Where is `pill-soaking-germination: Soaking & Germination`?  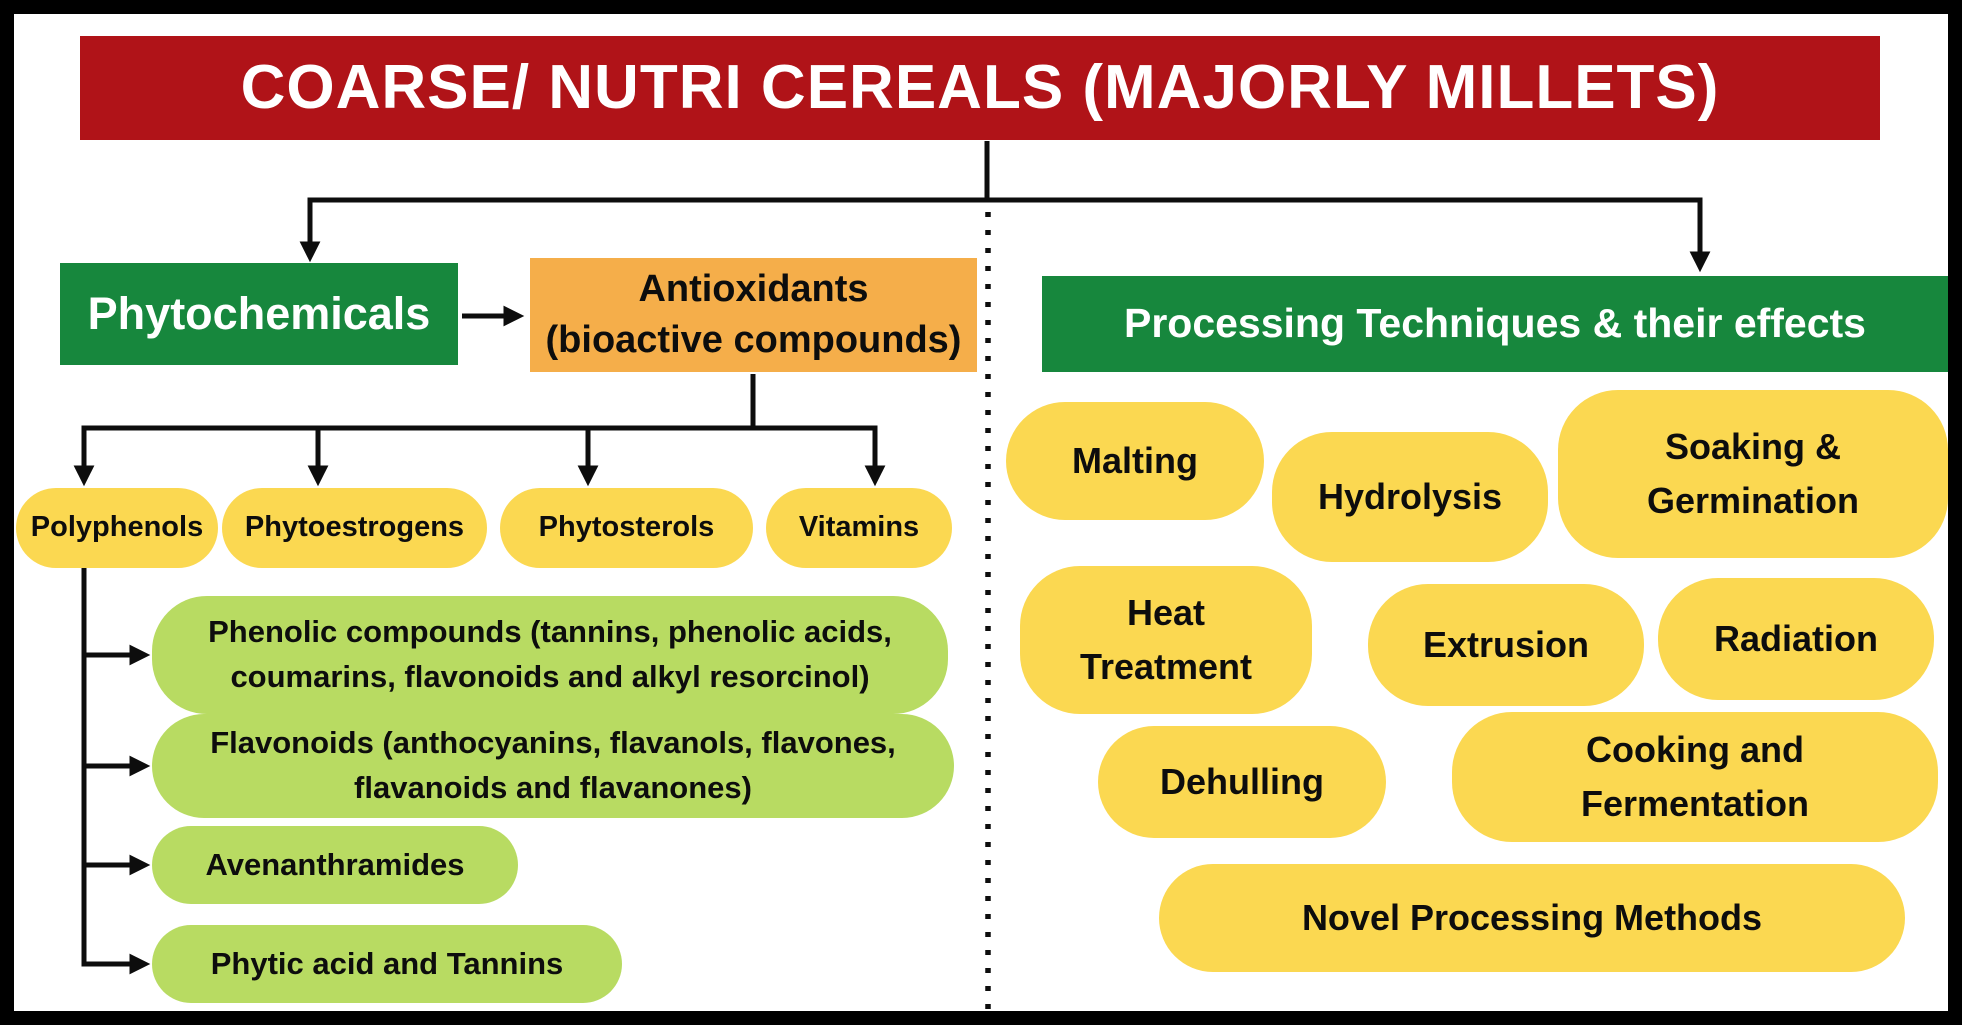 pill-soaking-germination: Soaking & Germination is located at coordinates (1753, 474).